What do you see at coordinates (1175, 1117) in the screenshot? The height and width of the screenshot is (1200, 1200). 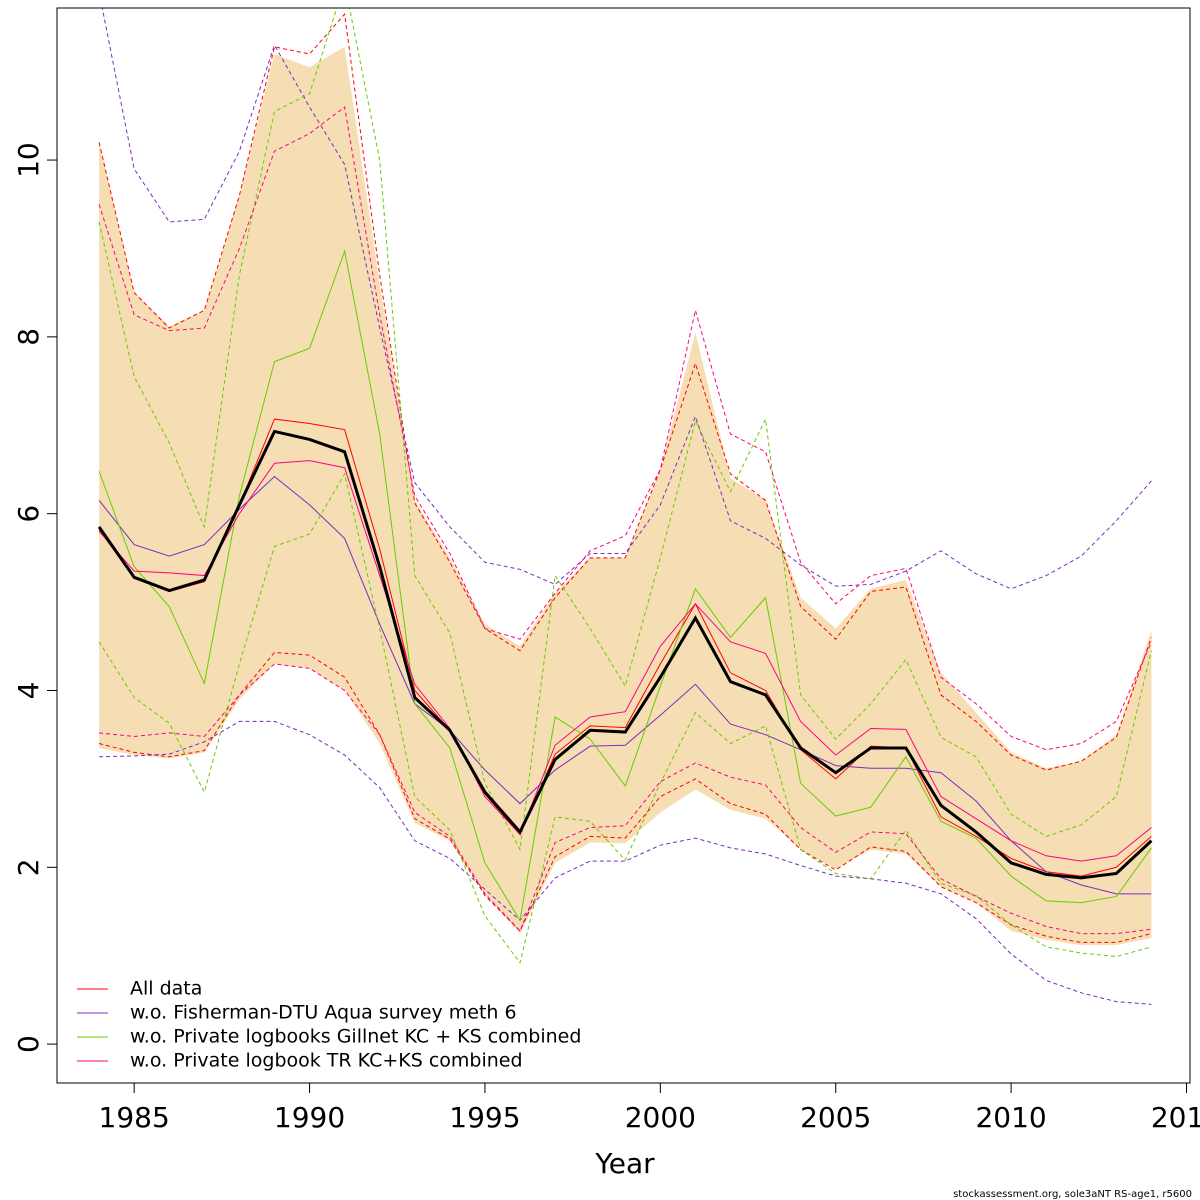 I see `x-tick-label: 2015` at bounding box center [1175, 1117].